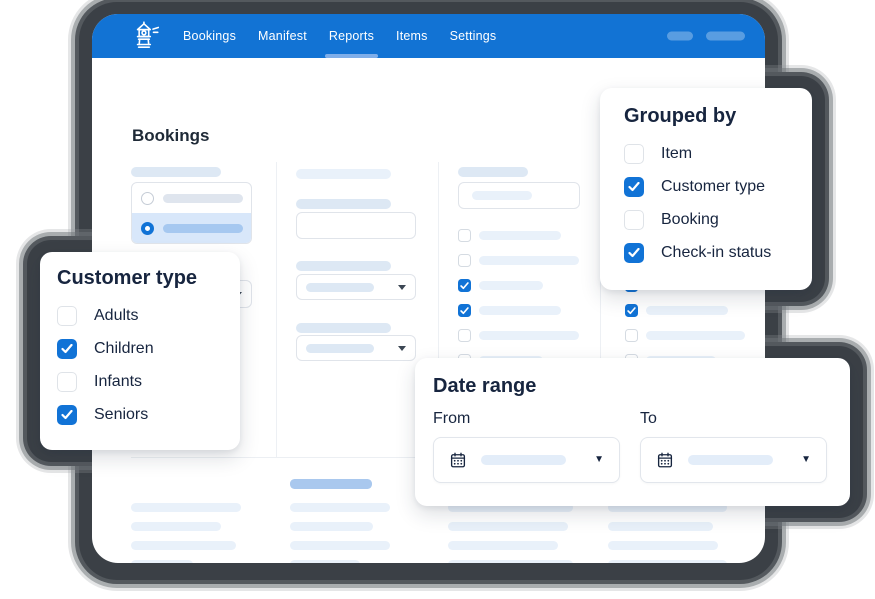 The width and height of the screenshot is (875, 599). Describe the element at coordinates (191, 228) in the screenshot. I see `radio-option-selected` at that location.